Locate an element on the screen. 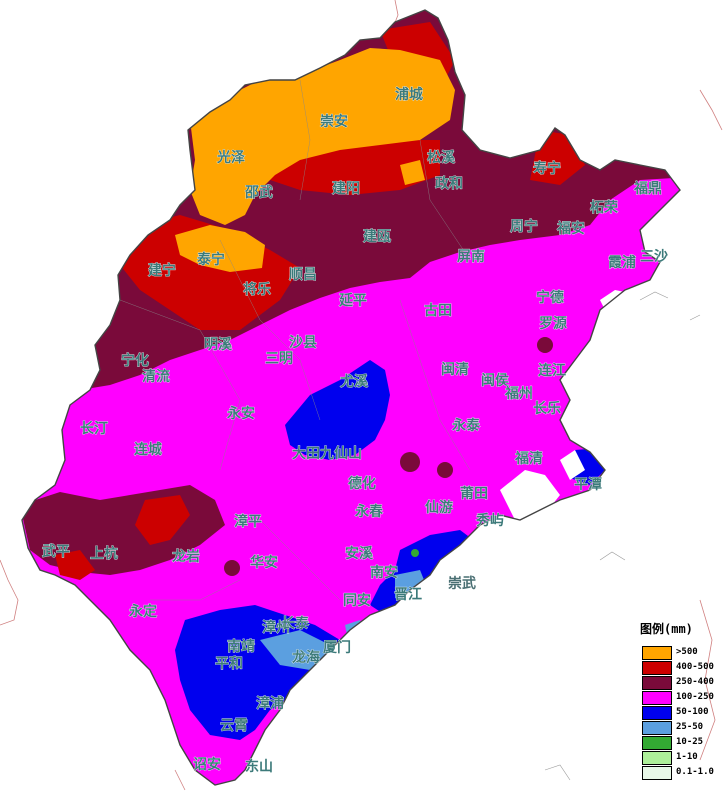 This screenshot has width=726, height=797. place-label: 永春 is located at coordinates (369, 511).